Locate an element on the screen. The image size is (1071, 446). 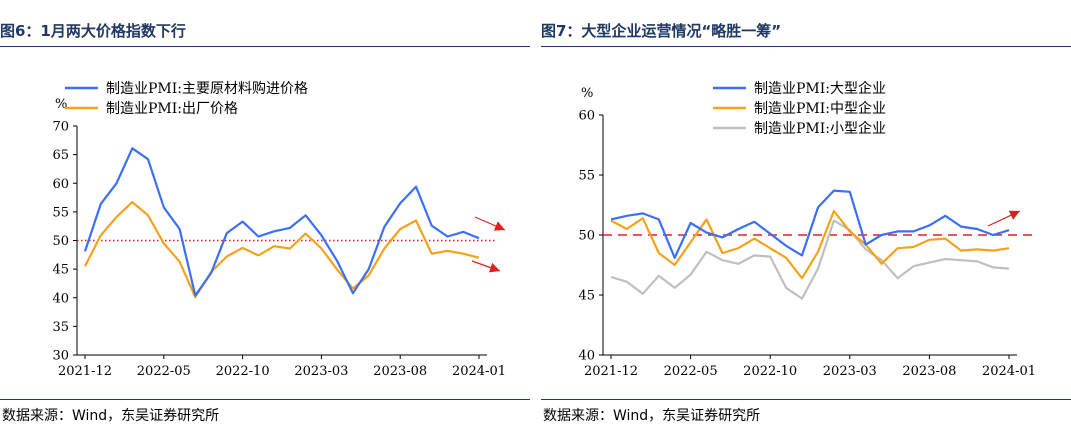
legend-label: 制造业PMI:中型企业 is located at coordinates (820, 108).